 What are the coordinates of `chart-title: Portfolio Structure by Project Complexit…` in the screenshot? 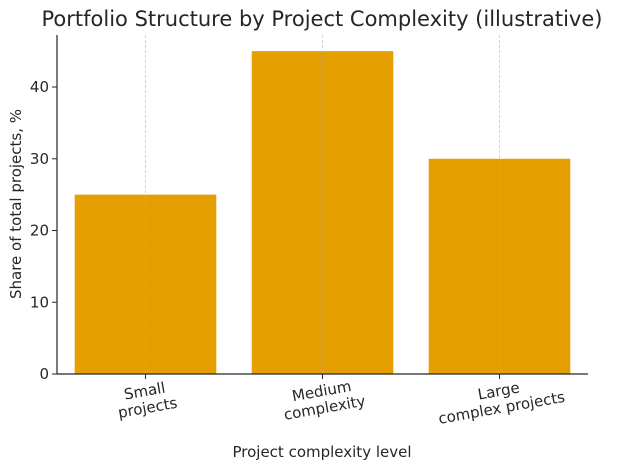 It's located at (322, 19).